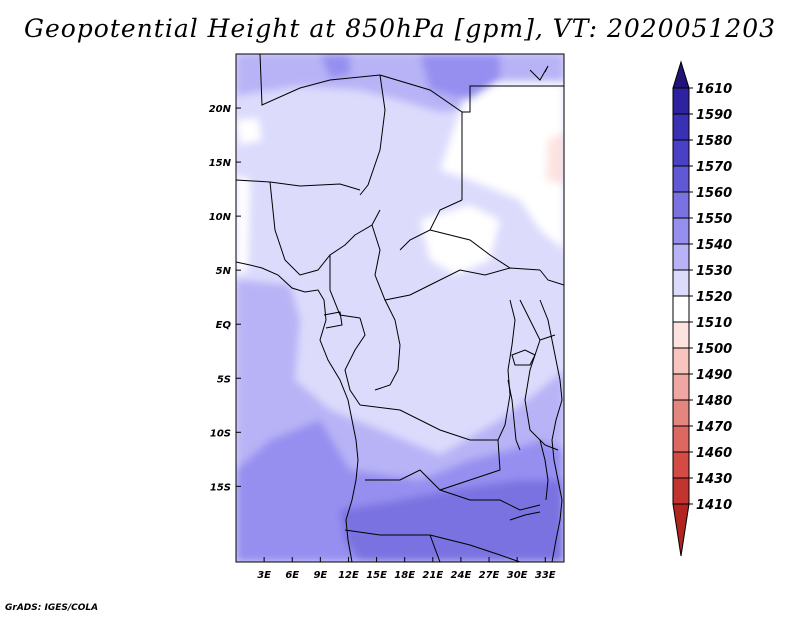  Describe the element at coordinates (513, 99) in the screenshot. I see `border-egypt-sudan` at that location.